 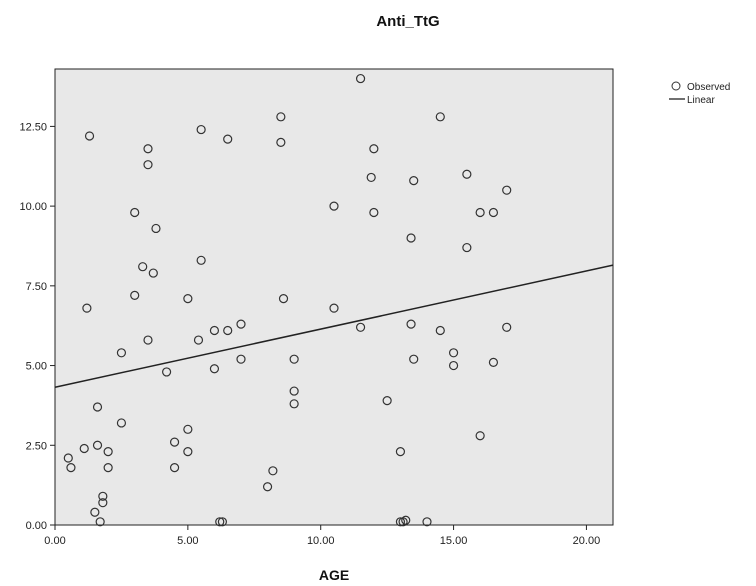 I want to click on x-tick-label: 20.00, so click(x=587, y=541).